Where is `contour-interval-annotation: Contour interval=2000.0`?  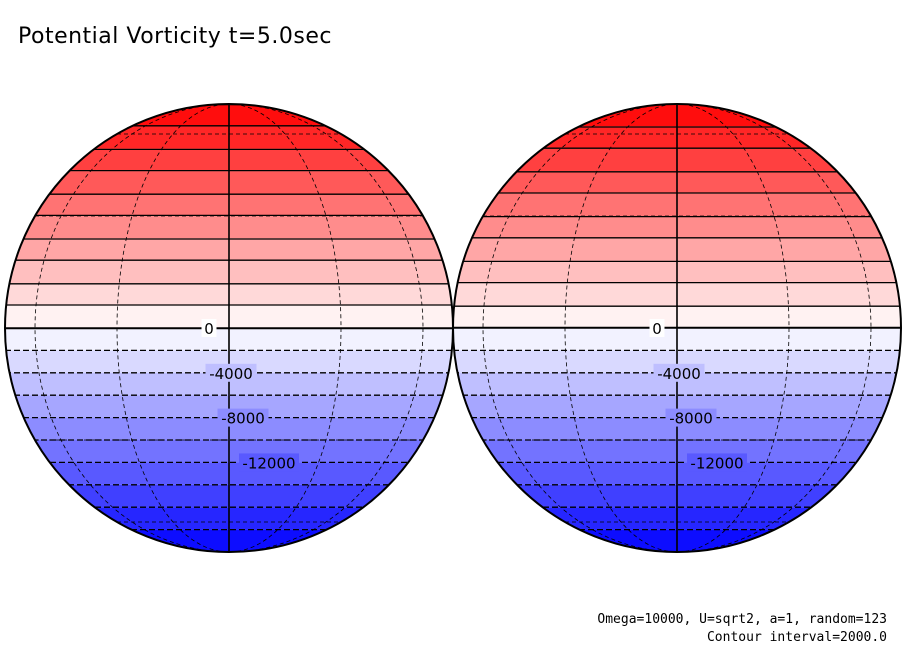 contour-interval-annotation: Contour interval=2000.0 is located at coordinates (796, 637).